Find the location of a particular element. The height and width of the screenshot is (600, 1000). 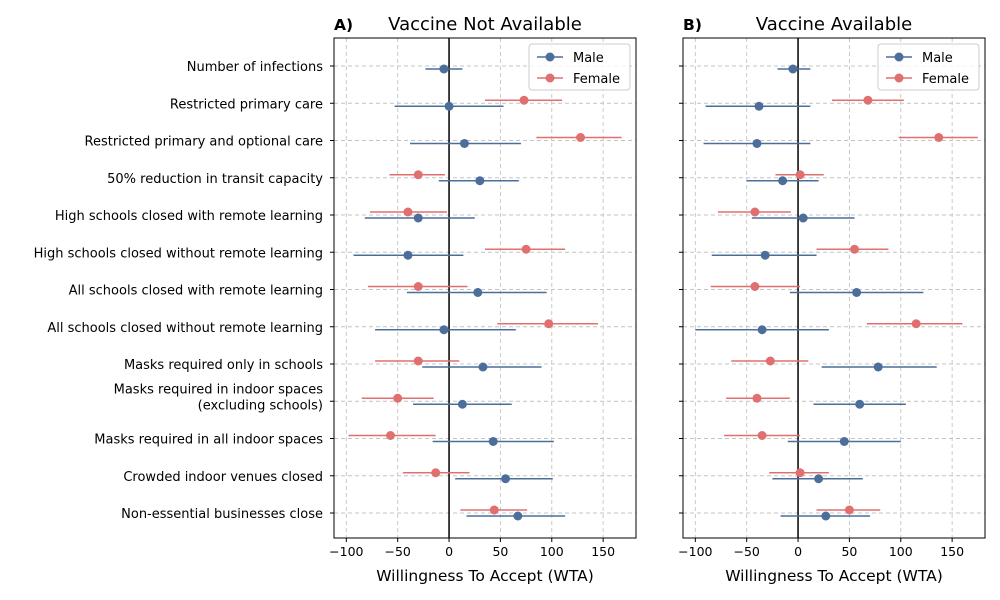

y-tick-label: Non-essential businesses close is located at coordinates (222, 514).